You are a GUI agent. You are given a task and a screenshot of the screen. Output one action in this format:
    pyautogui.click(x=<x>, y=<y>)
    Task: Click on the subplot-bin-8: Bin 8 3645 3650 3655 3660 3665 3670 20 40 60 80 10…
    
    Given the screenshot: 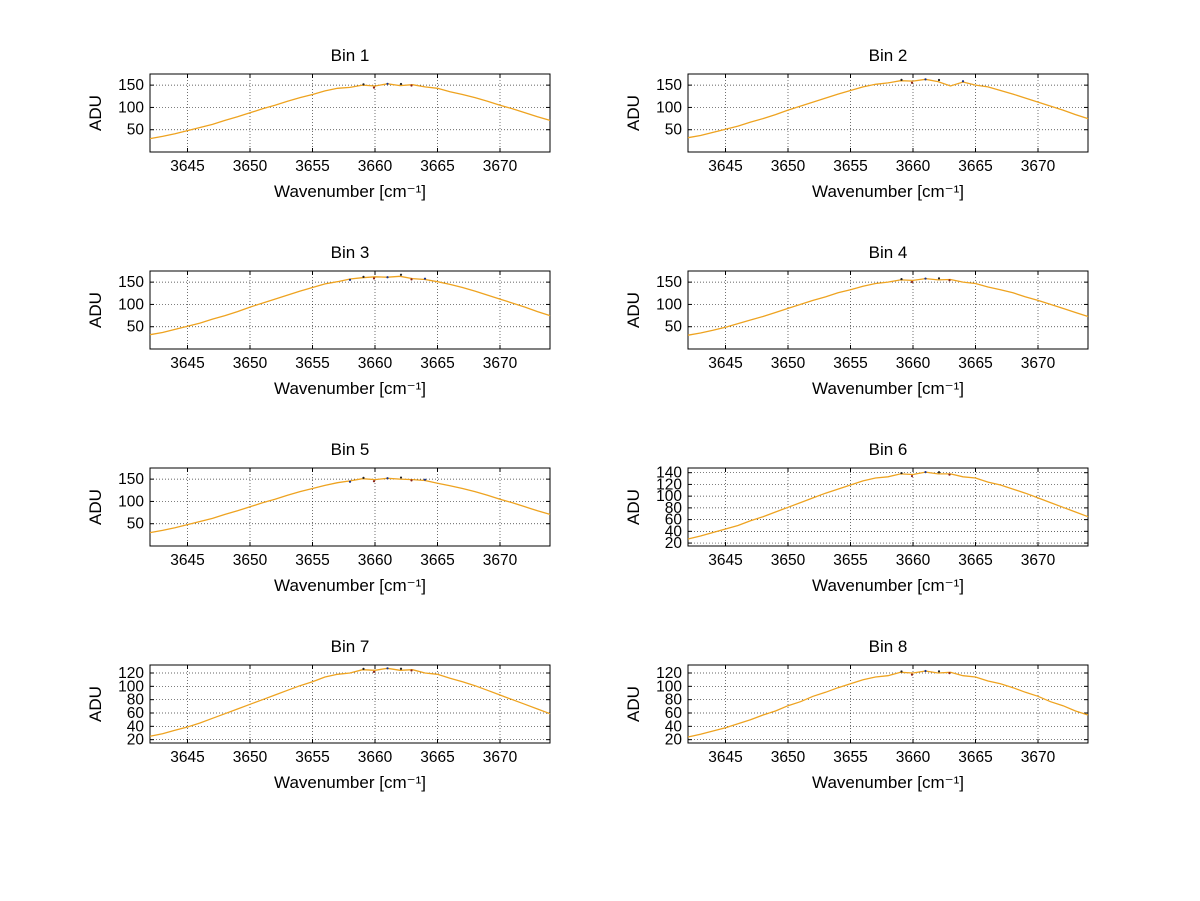 What is the action you would take?
    pyautogui.click(x=891, y=735)
    